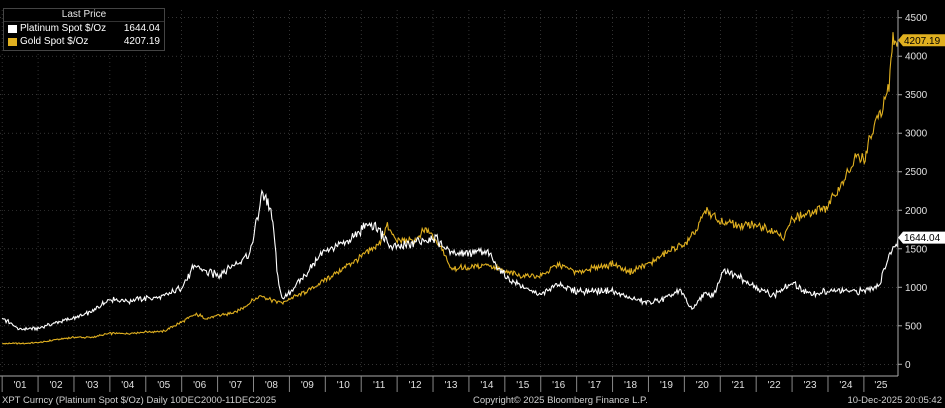 The width and height of the screenshot is (945, 408). What do you see at coordinates (415, 385) in the screenshot?
I see `x-tick-label: '12` at bounding box center [415, 385].